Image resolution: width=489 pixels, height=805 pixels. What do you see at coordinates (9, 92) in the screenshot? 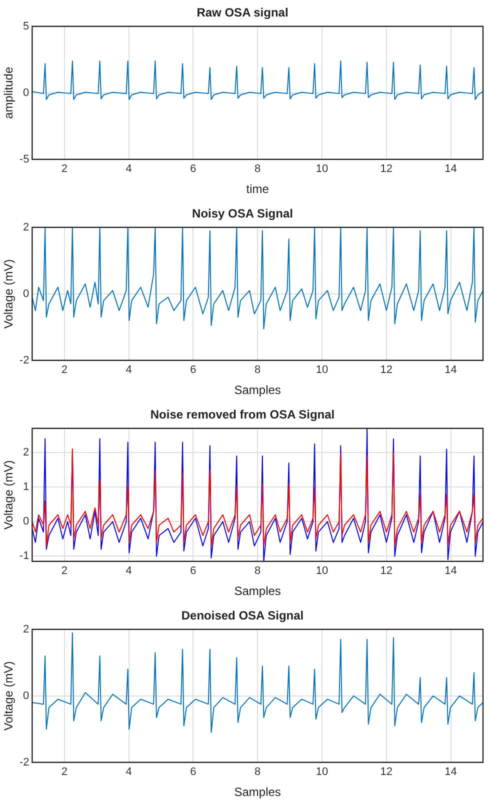
I see `y-axis-title: amplitude` at bounding box center [9, 92].